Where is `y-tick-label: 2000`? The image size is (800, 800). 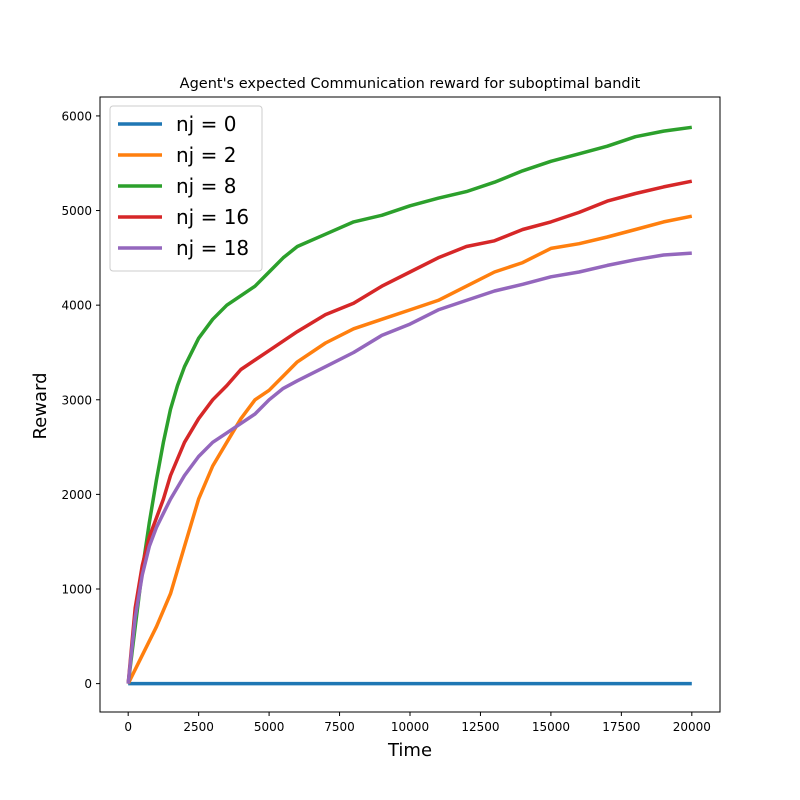 y-tick-label: 2000 is located at coordinates (76, 495).